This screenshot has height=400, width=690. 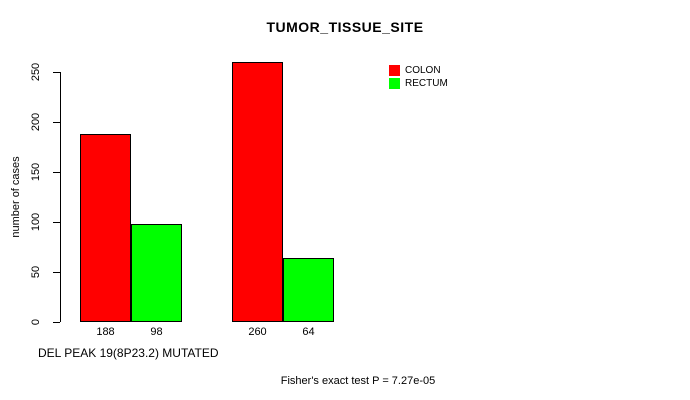 I want to click on legend-label-rectum: RECTUM, so click(x=426, y=83).